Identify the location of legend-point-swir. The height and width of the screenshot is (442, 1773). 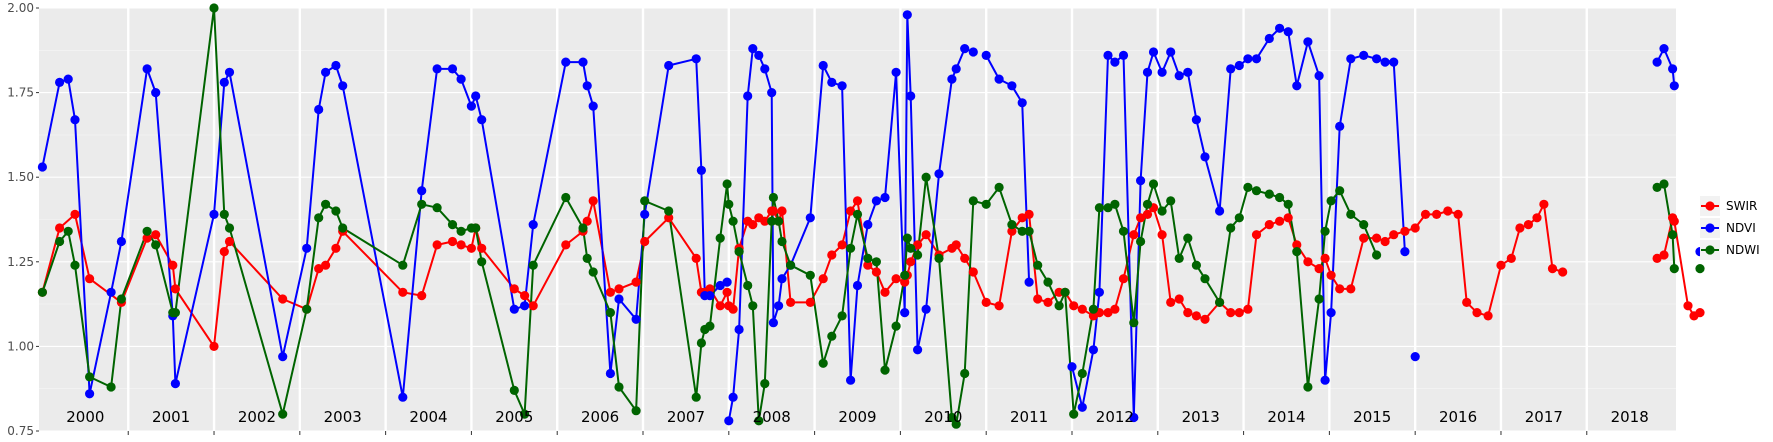
(1710, 206).